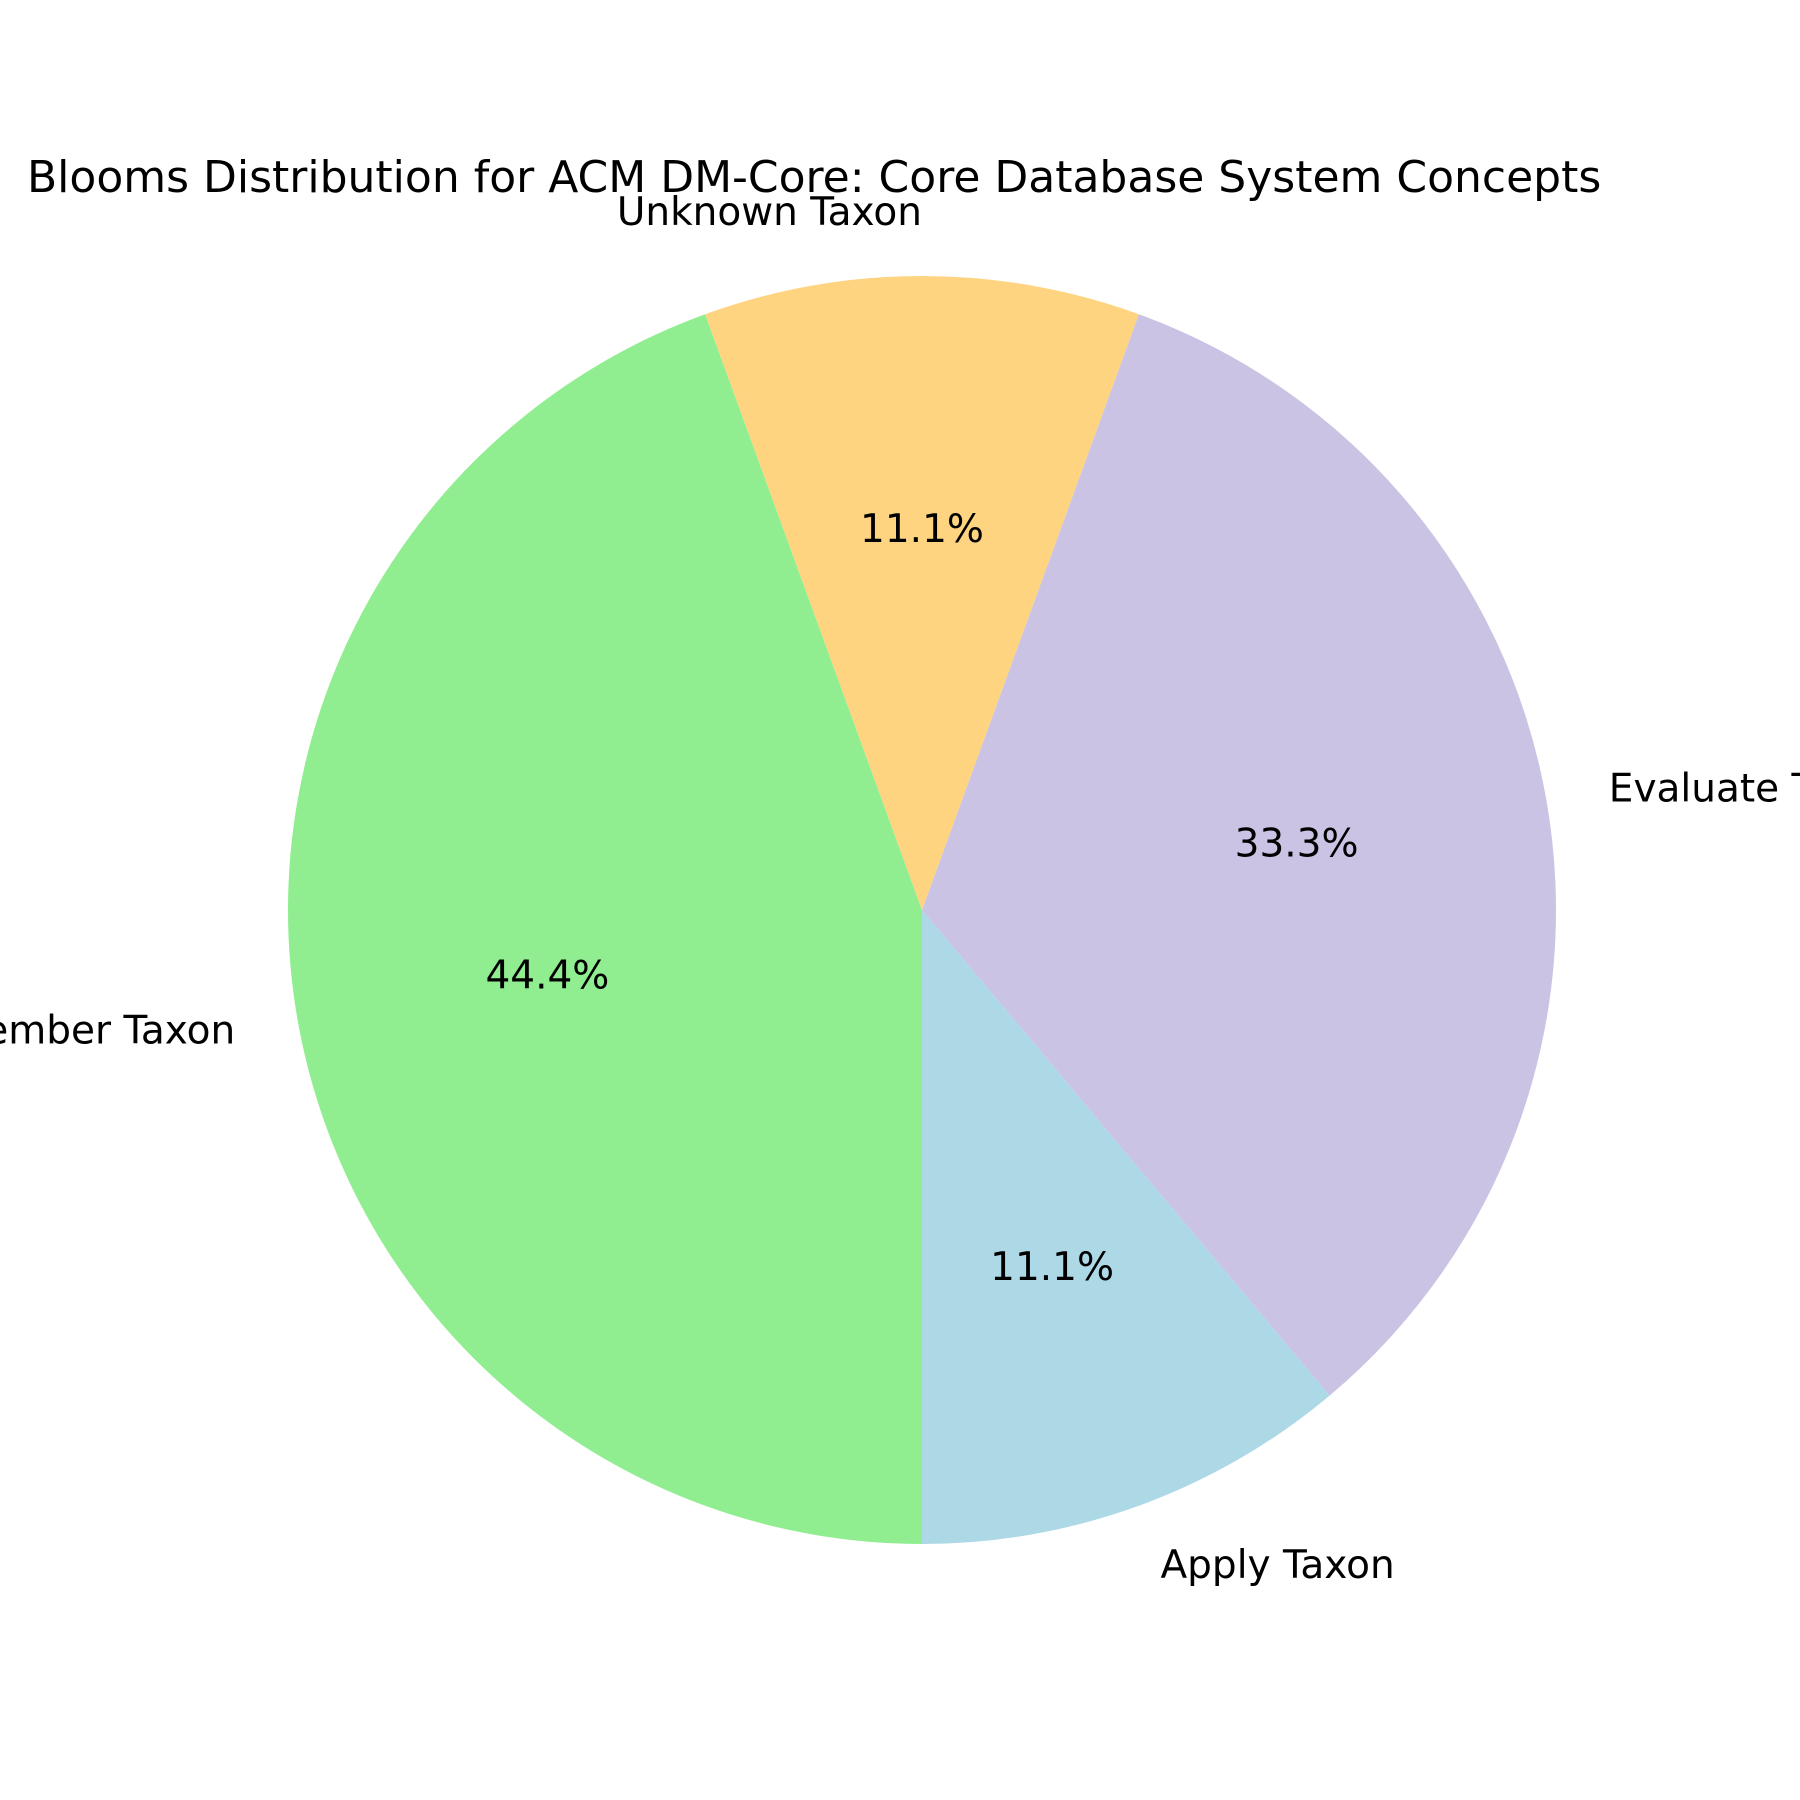 The width and height of the screenshot is (1800, 1800). I want to click on slice-label-unknown-taxon: Unknown Taxon, so click(769, 212).